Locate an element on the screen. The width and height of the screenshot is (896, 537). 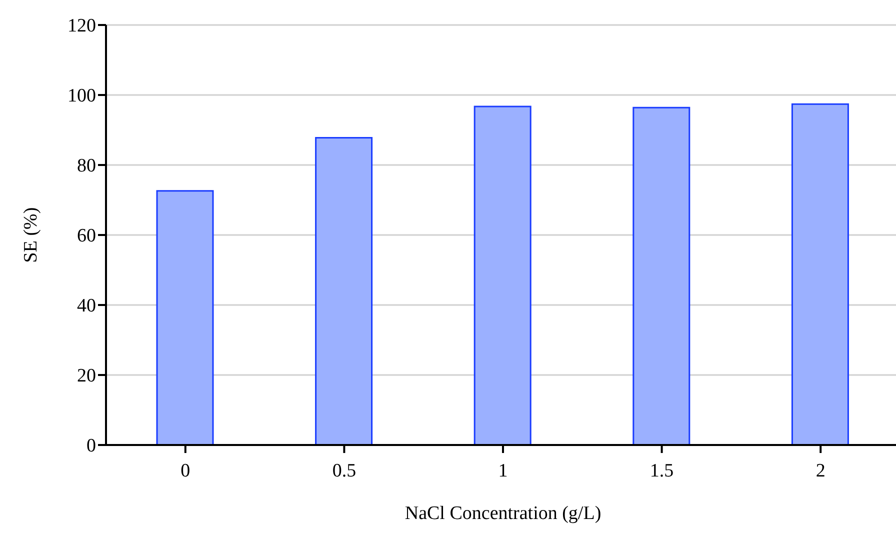
y-tick-label: 60 is located at coordinates (86, 236).